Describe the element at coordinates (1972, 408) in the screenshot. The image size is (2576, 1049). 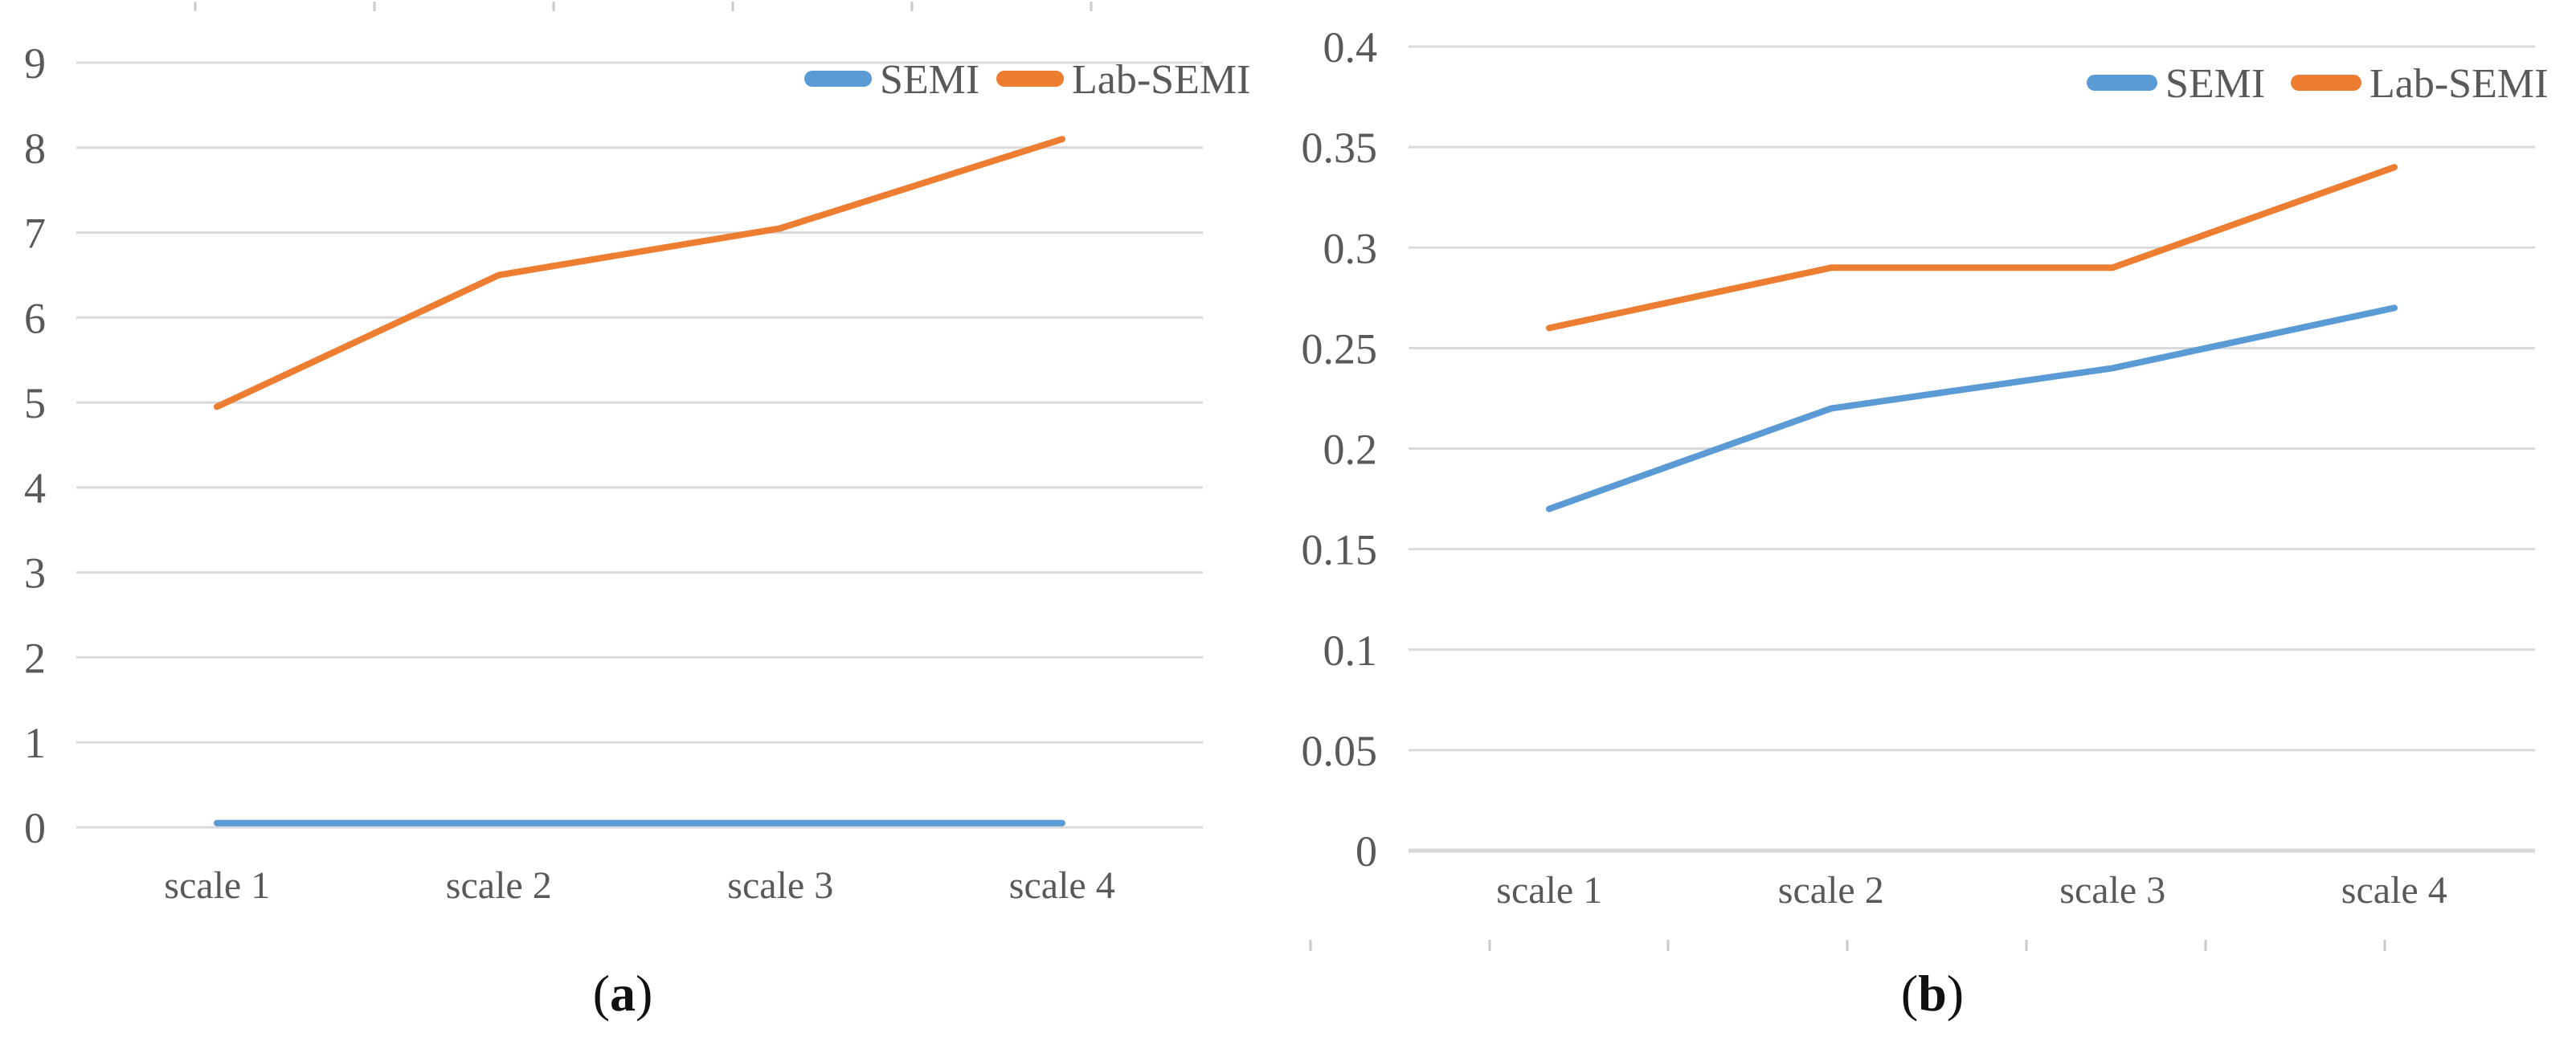
I see `series-line-SEMI` at that location.